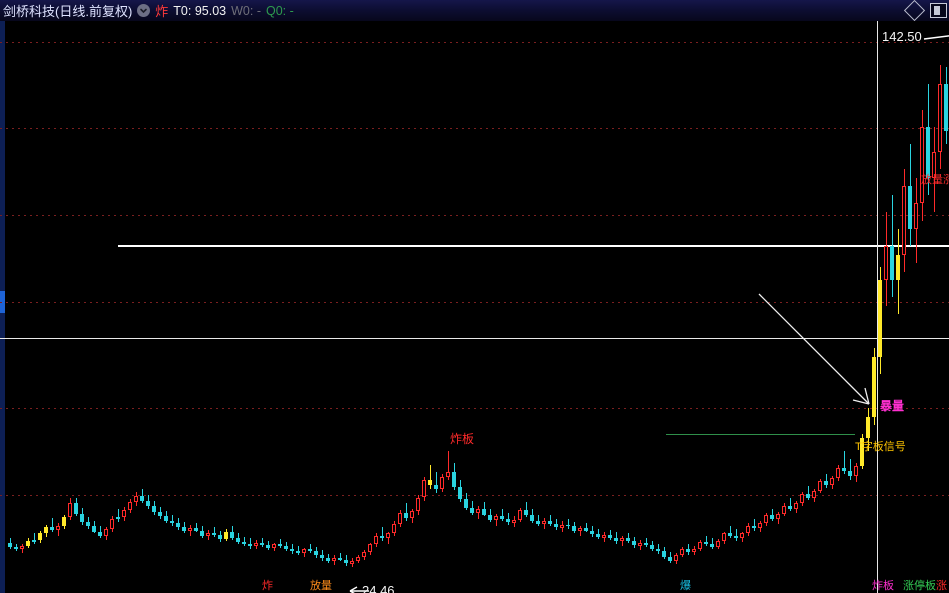 The width and height of the screenshot is (949, 593). I want to click on trend-arrow-icon, so click(814, 349).